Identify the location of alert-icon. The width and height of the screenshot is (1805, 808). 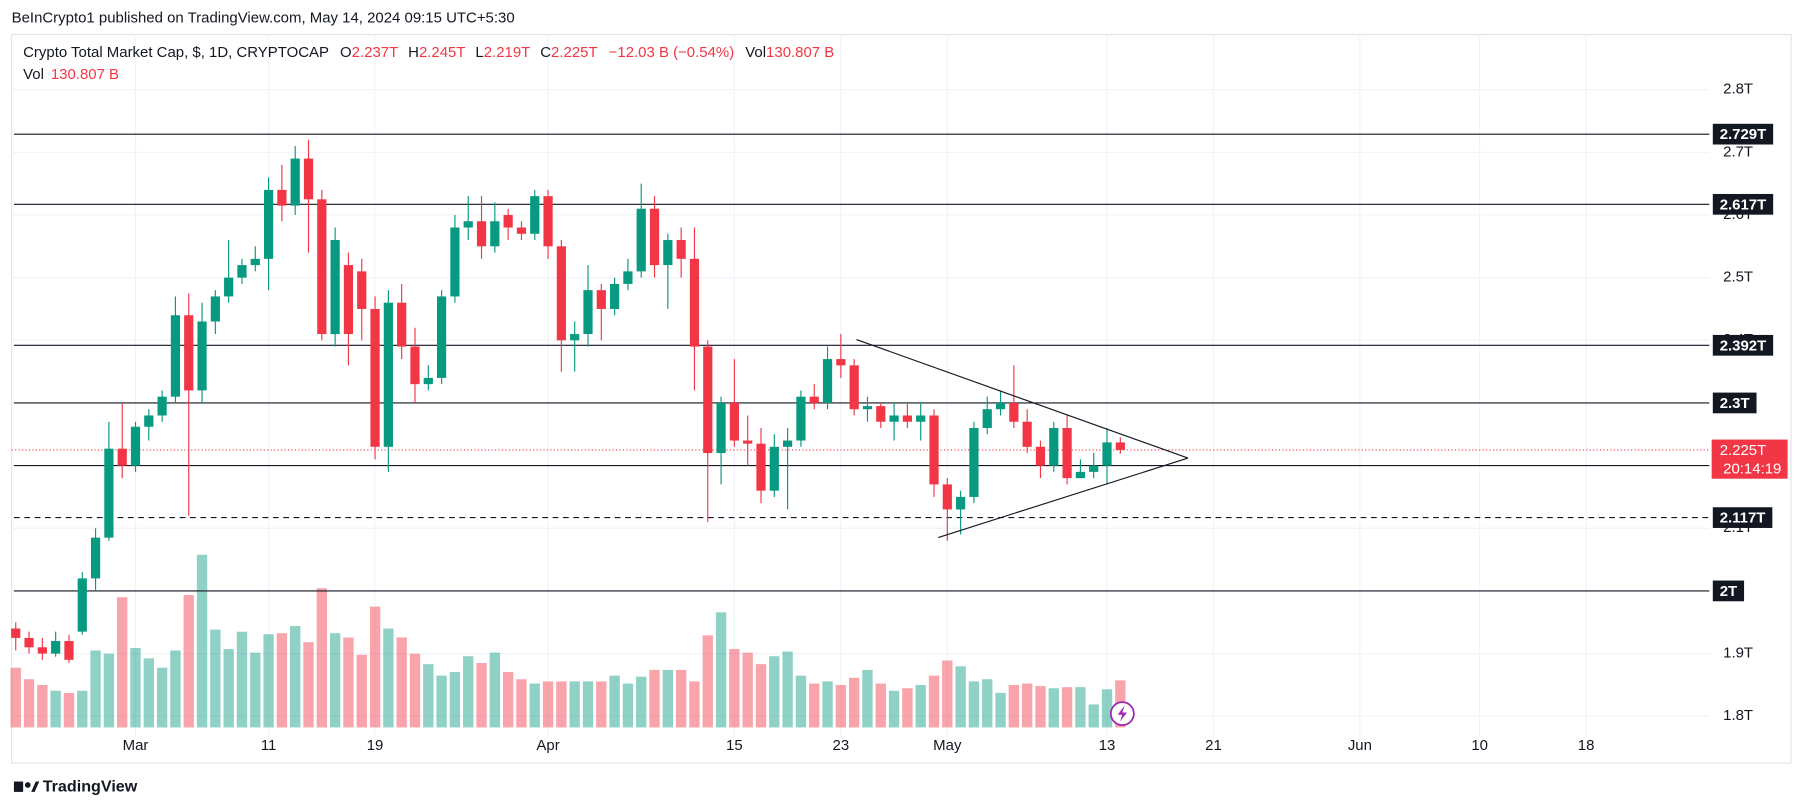
(1122, 713).